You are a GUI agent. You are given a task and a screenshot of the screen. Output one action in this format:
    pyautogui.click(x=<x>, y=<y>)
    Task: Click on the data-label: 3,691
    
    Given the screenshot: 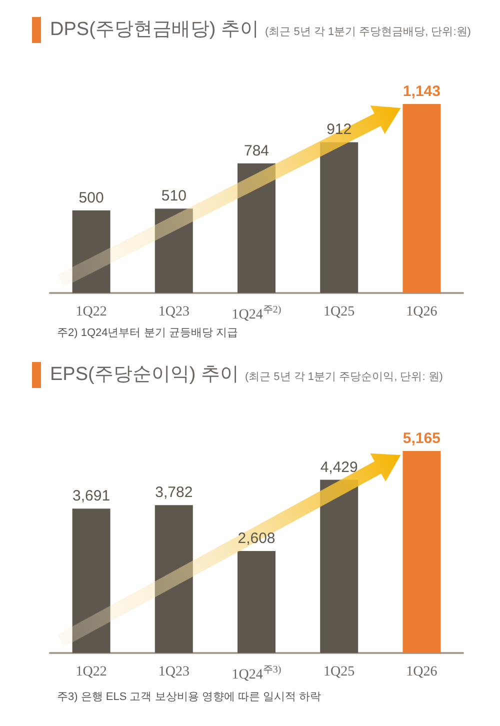 What is the action you would take?
    pyautogui.click(x=91, y=496)
    